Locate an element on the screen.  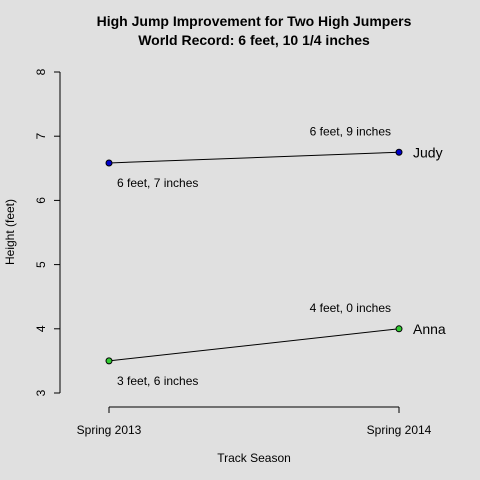
x-tick-label-1: Spring 2014 is located at coordinates (399, 430).